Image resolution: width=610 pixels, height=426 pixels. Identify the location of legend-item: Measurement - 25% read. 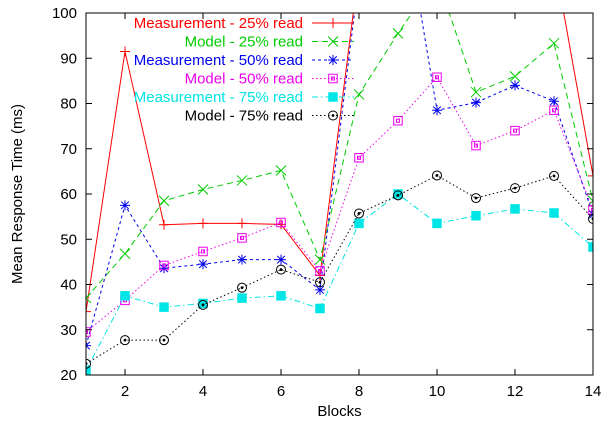
(244, 23).